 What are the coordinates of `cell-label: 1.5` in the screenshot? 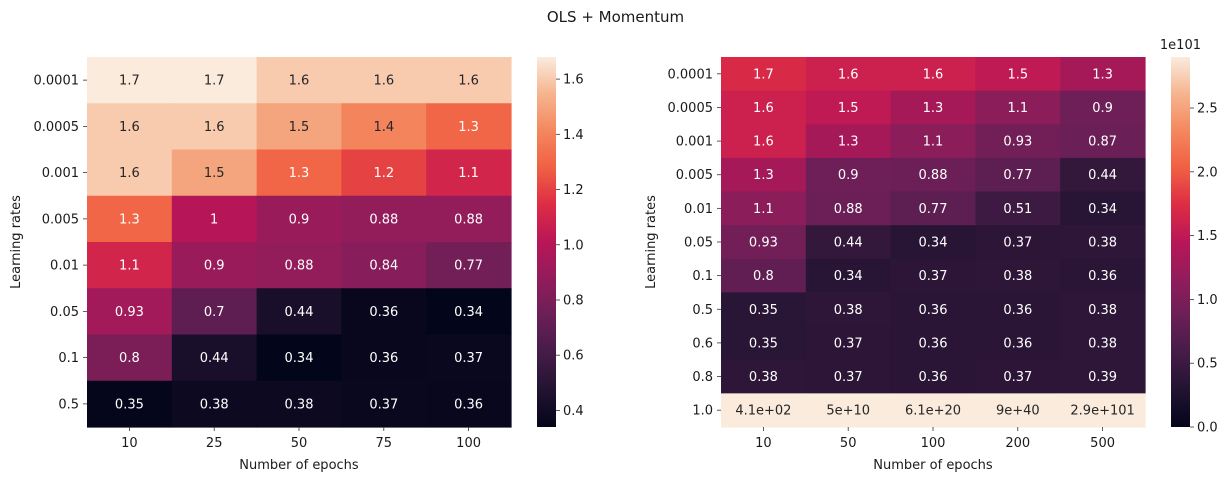 It's located at (848, 108).